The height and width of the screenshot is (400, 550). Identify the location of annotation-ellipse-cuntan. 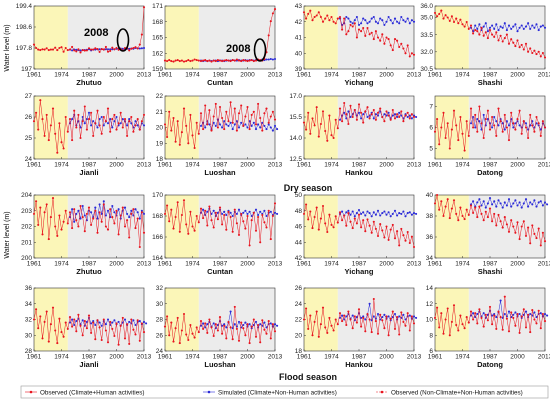
(260, 50).